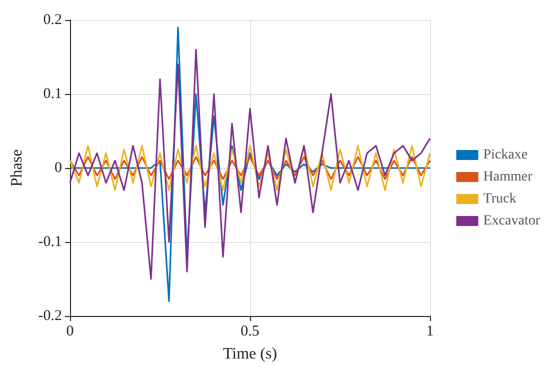 Image resolution: width=550 pixels, height=376 pixels. Describe the element at coordinates (50, 242) in the screenshot. I see `y-tick-label: -0.1` at that location.